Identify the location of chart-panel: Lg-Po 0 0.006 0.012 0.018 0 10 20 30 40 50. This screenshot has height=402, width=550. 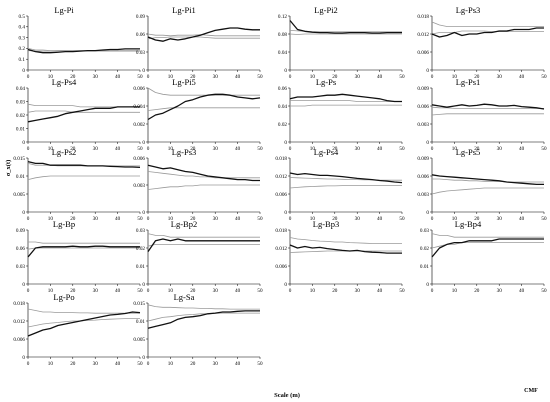
(78, 329).